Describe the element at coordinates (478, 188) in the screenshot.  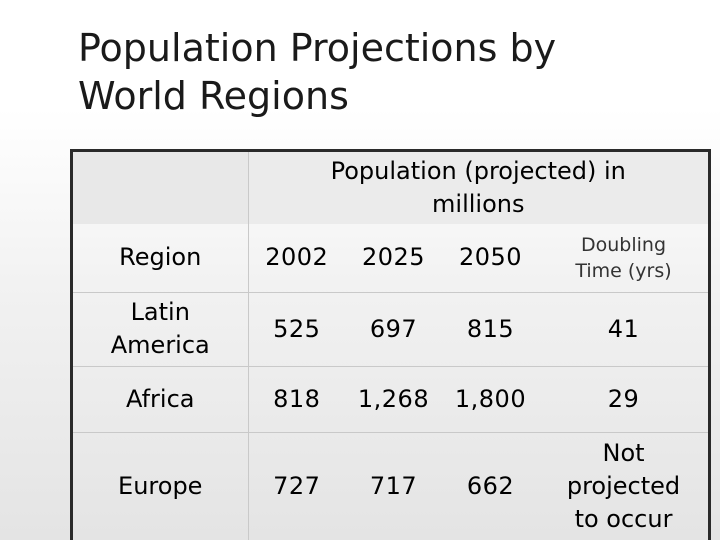
I see `population-group-header: Population (projected) in millions` at that location.